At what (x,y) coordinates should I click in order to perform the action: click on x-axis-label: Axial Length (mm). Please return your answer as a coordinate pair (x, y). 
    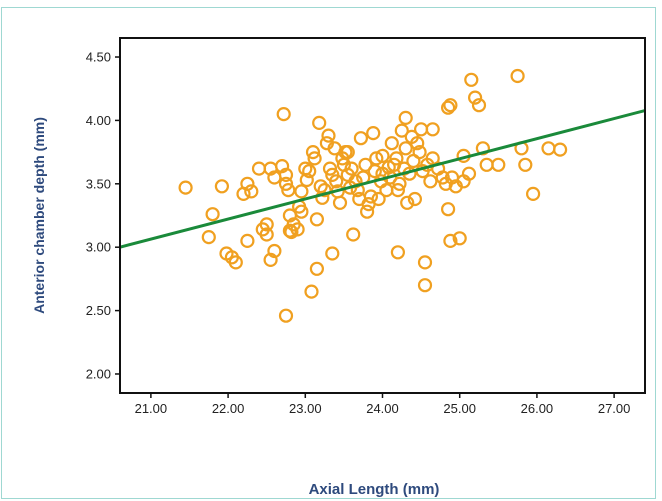
    Looking at the image, I should click on (374, 489).